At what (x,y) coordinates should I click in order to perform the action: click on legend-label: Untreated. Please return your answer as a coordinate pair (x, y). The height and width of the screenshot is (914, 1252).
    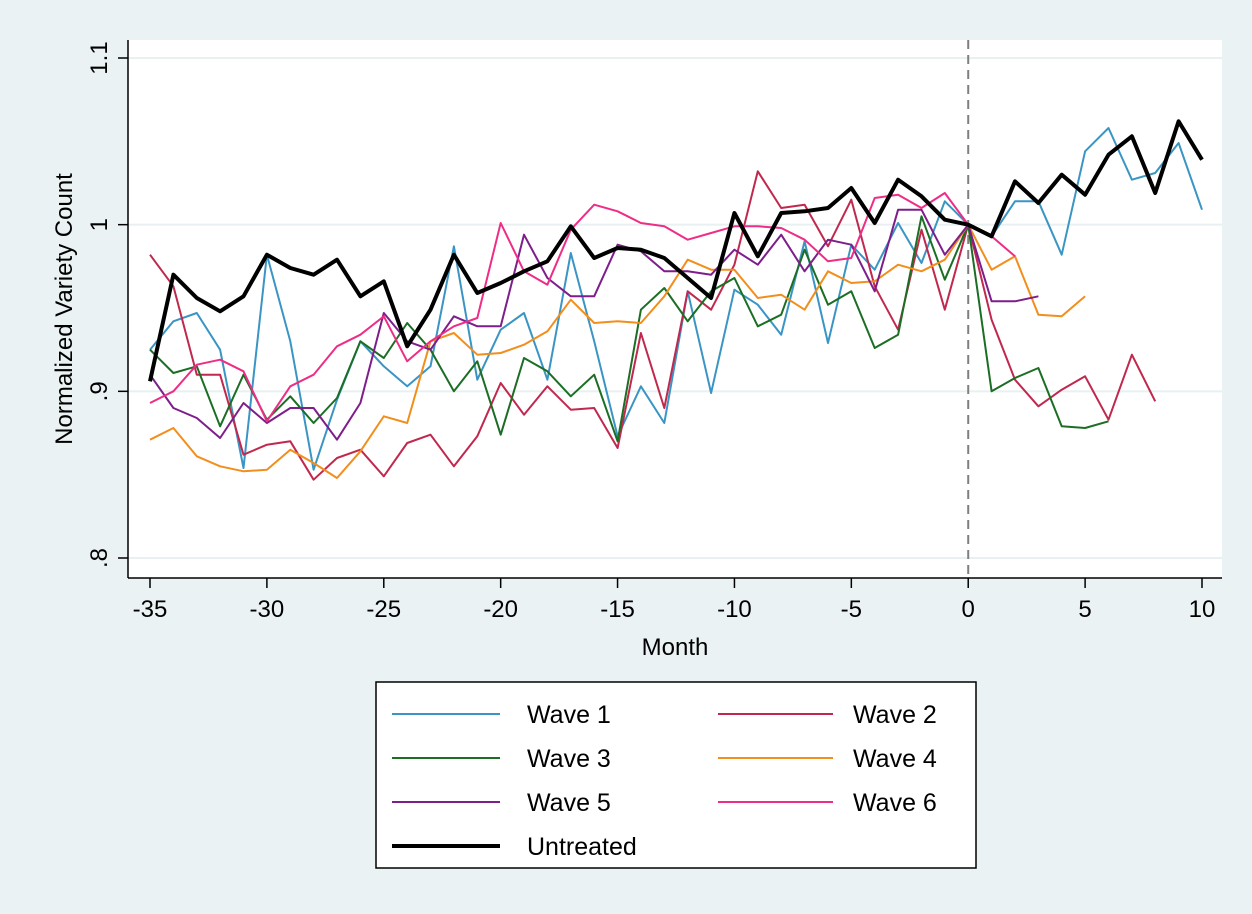
    Looking at the image, I should click on (582, 847).